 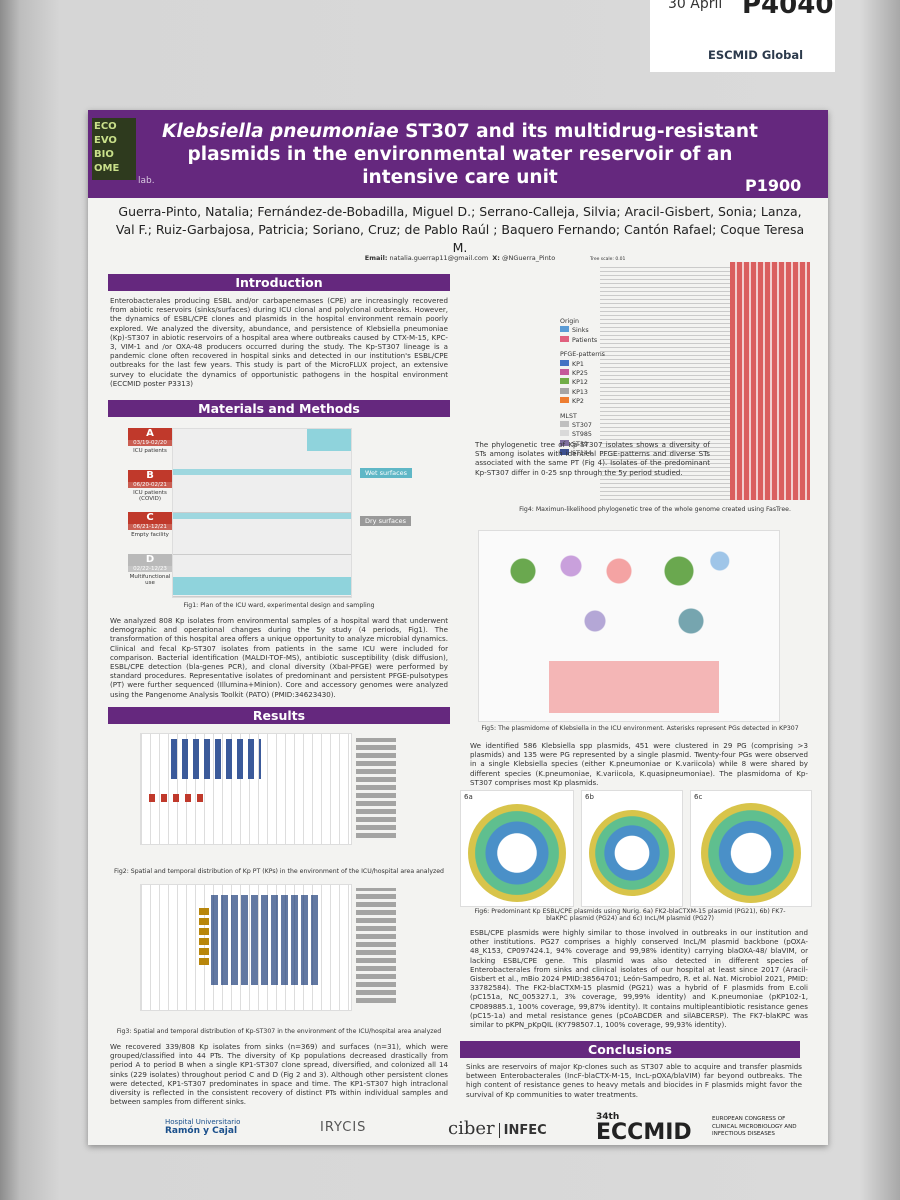 I want to click on legend-item: ST144, so click(x=582, y=453).